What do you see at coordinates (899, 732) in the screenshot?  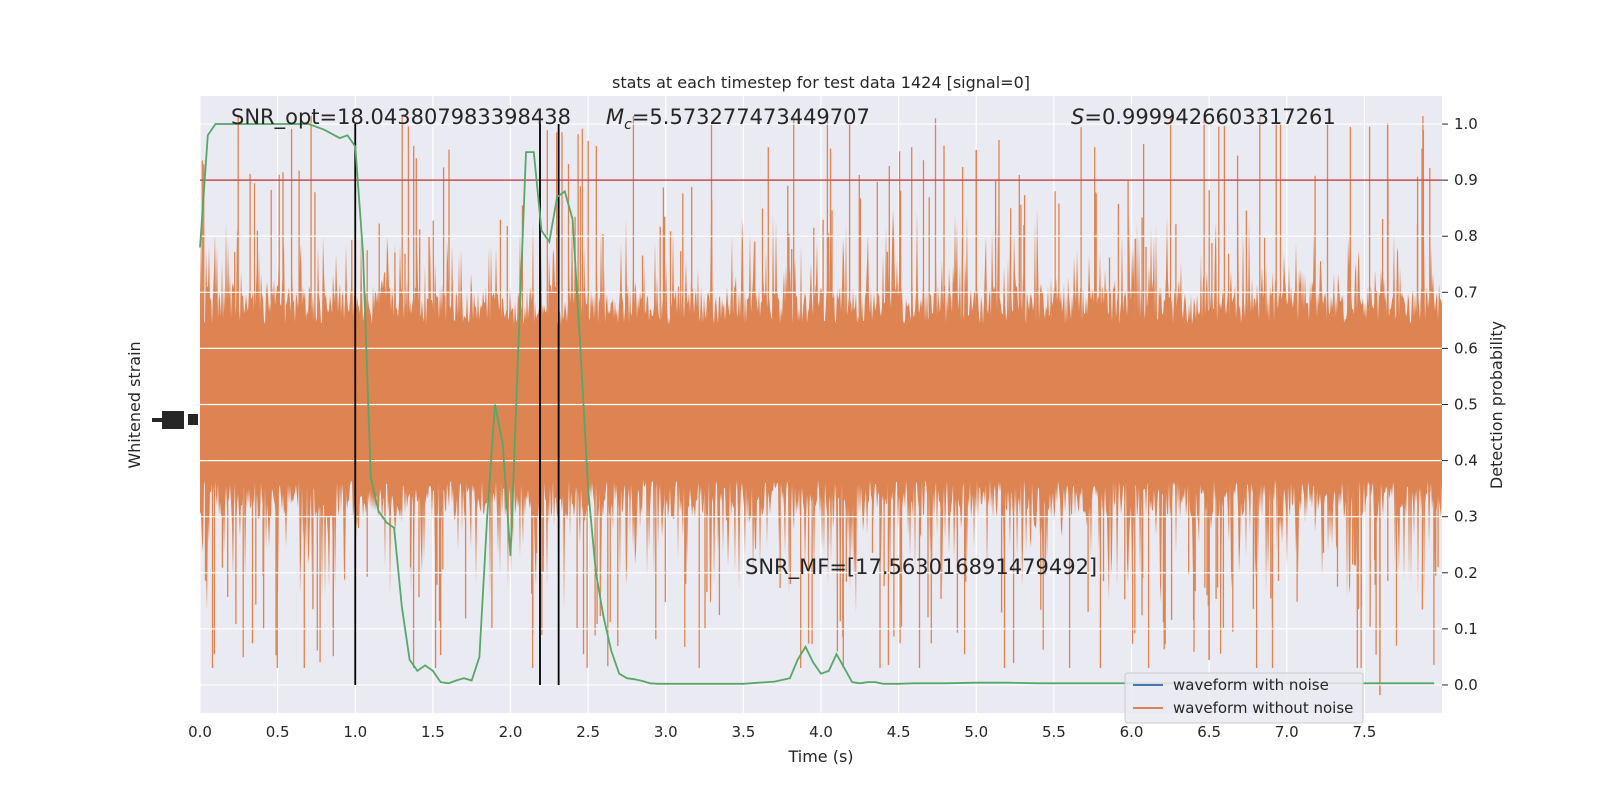 I see `x-tick-label: 4.5` at bounding box center [899, 732].